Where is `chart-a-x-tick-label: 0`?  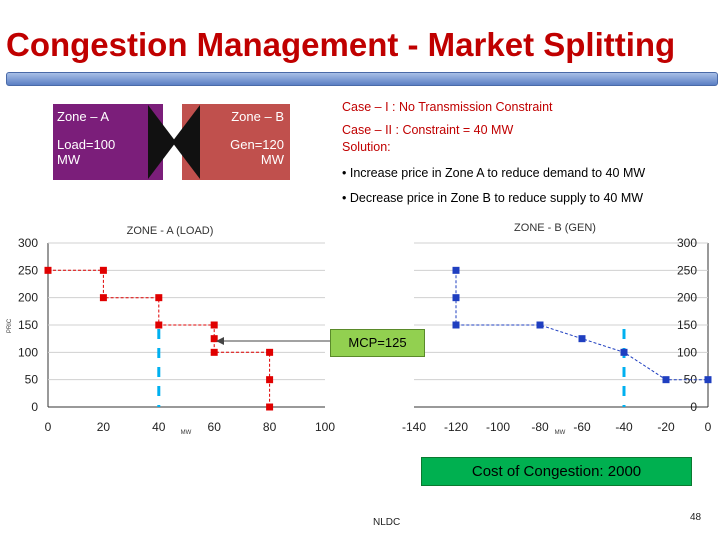 chart-a-x-tick-label: 0 is located at coordinates (48, 427).